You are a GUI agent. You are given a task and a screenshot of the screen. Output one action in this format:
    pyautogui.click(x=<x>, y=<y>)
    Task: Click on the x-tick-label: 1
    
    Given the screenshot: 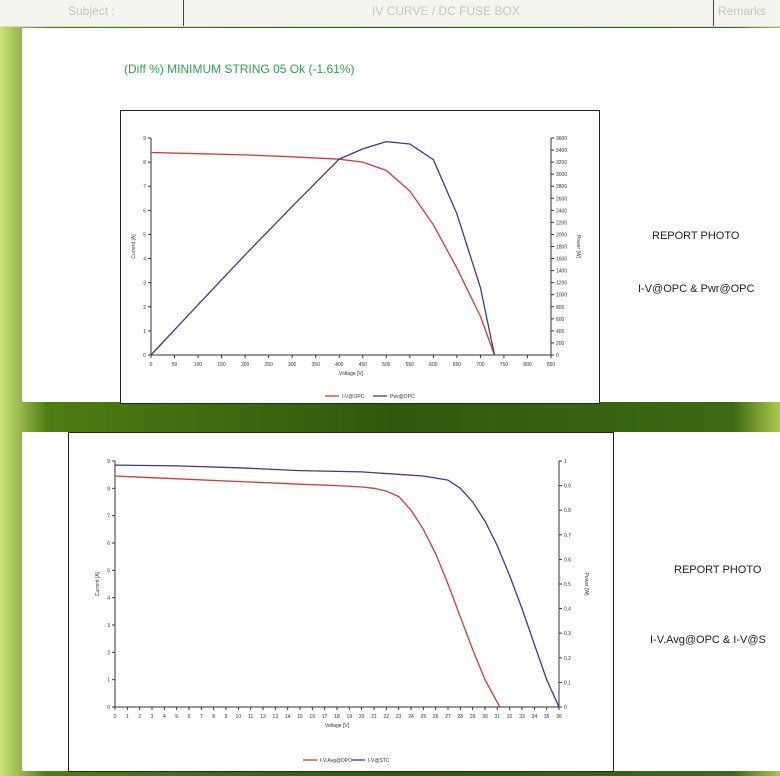 What is the action you would take?
    pyautogui.click(x=127, y=717)
    